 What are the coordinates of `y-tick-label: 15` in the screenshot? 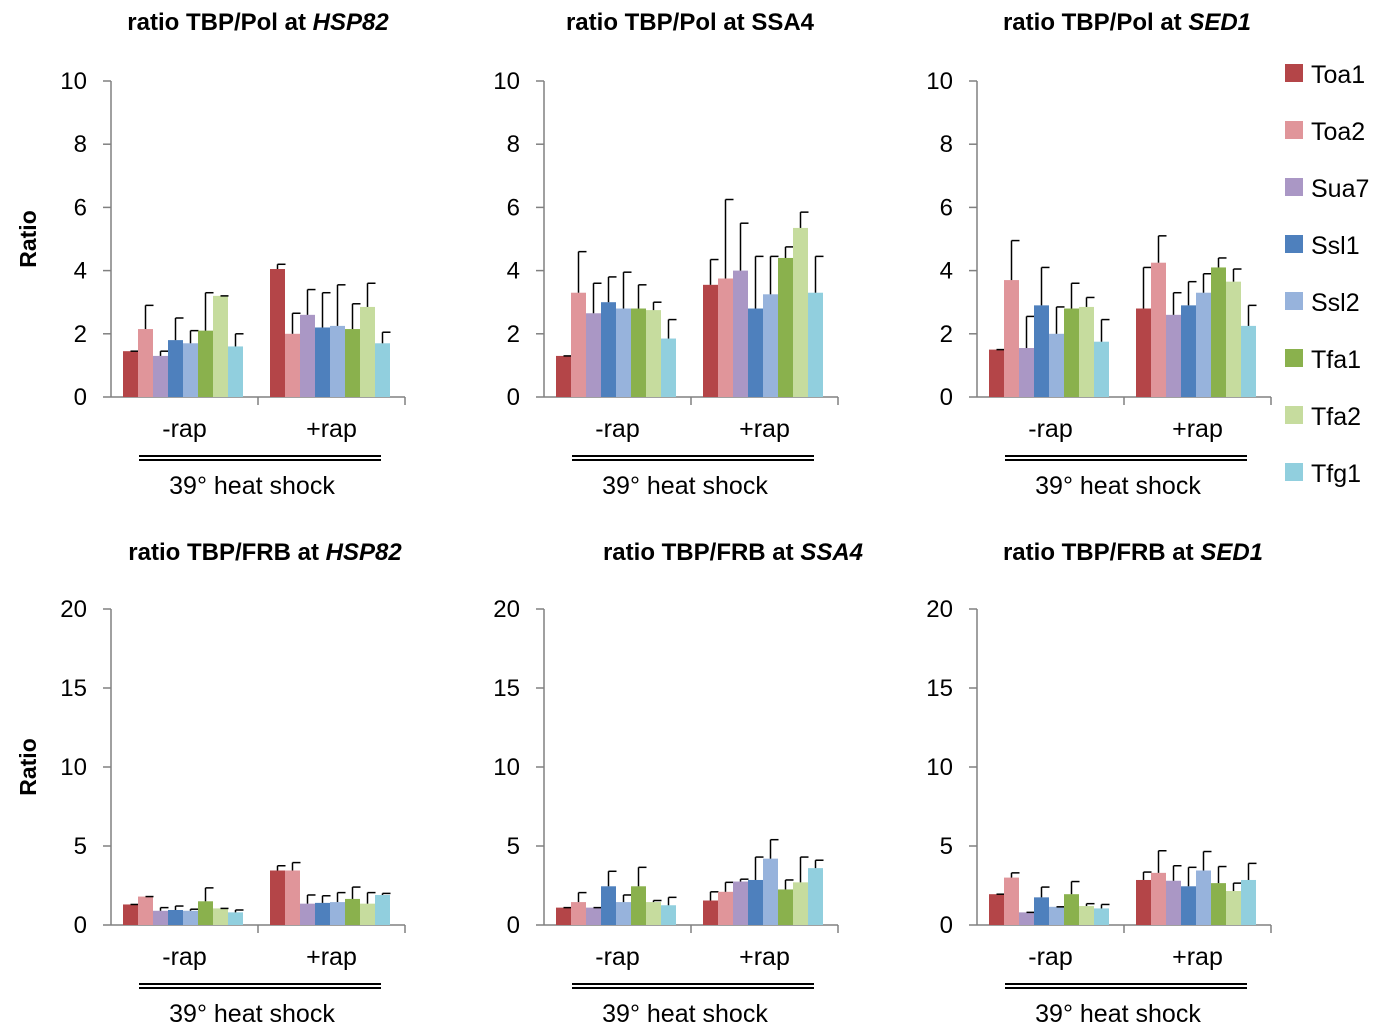 It's located at (506, 688).